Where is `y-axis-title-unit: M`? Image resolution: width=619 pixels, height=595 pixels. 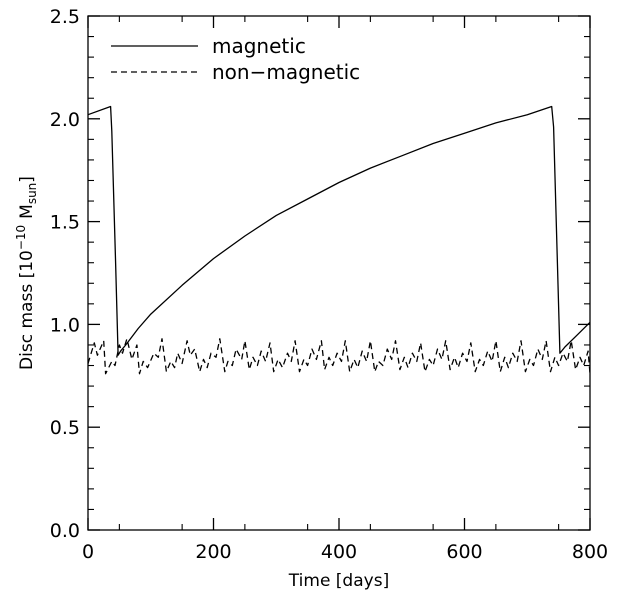 y-axis-title-unit: M is located at coordinates (27, 211).